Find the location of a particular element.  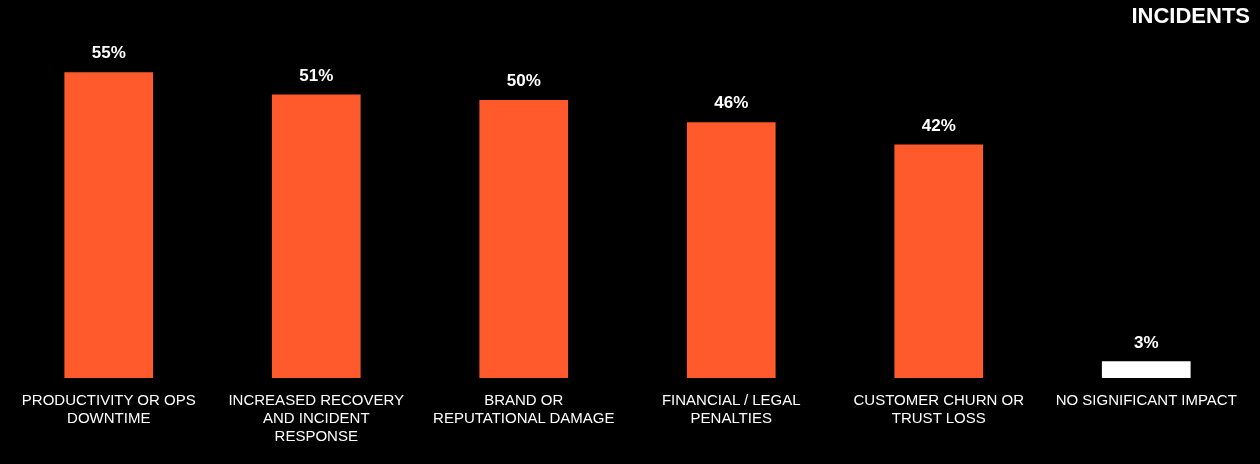

data-label: 50% is located at coordinates (523, 81).